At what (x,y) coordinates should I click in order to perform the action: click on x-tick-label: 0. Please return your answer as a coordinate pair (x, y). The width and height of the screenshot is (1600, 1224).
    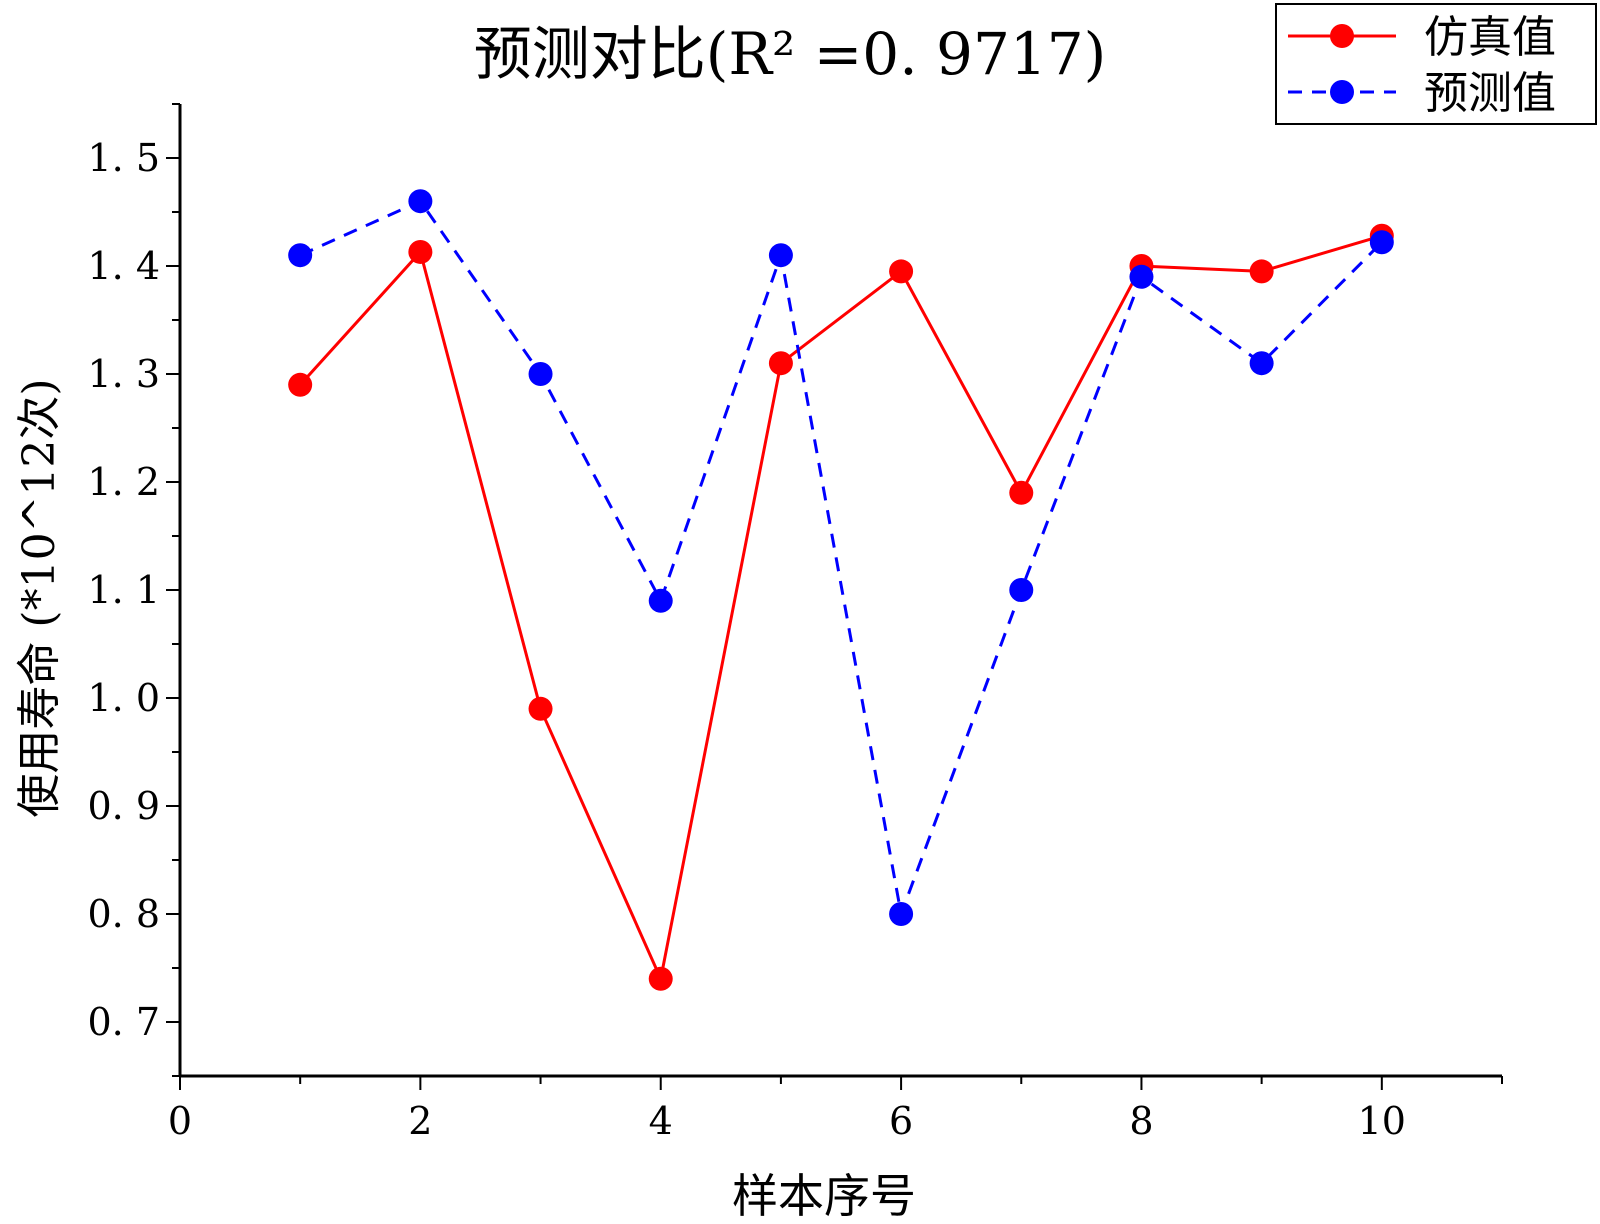
    Looking at the image, I should click on (180, 1121).